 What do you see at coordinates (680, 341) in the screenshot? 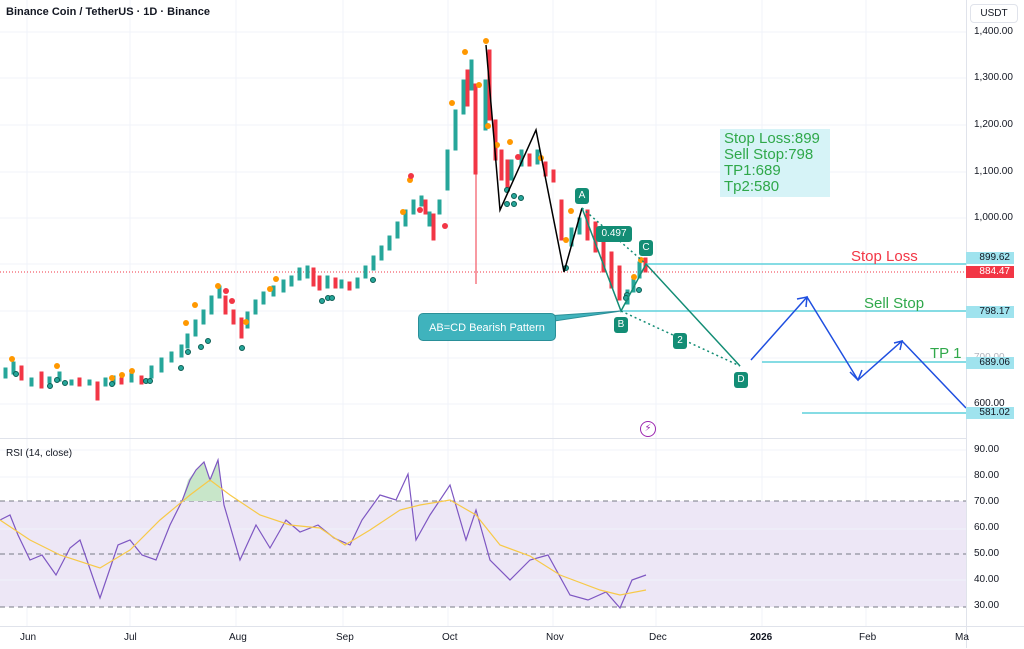
I see `leg-2-label: 2` at bounding box center [680, 341].